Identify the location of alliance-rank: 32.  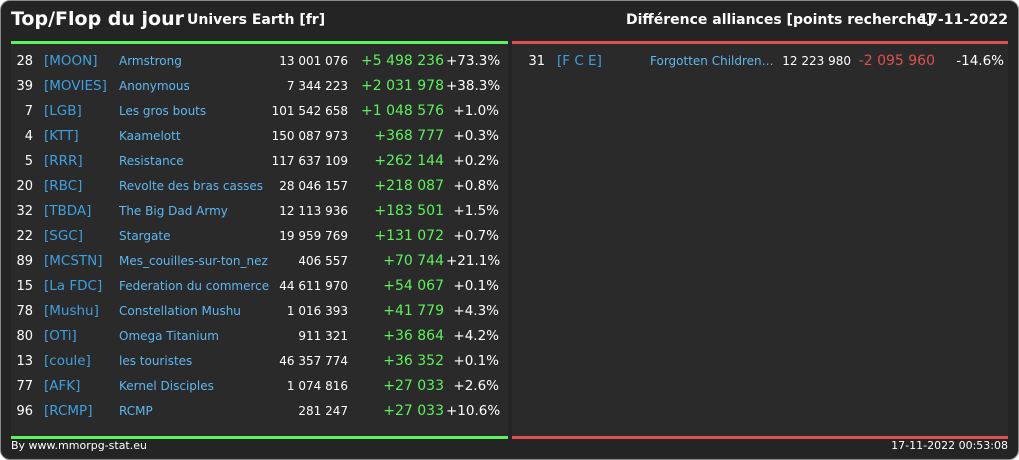
(24, 211).